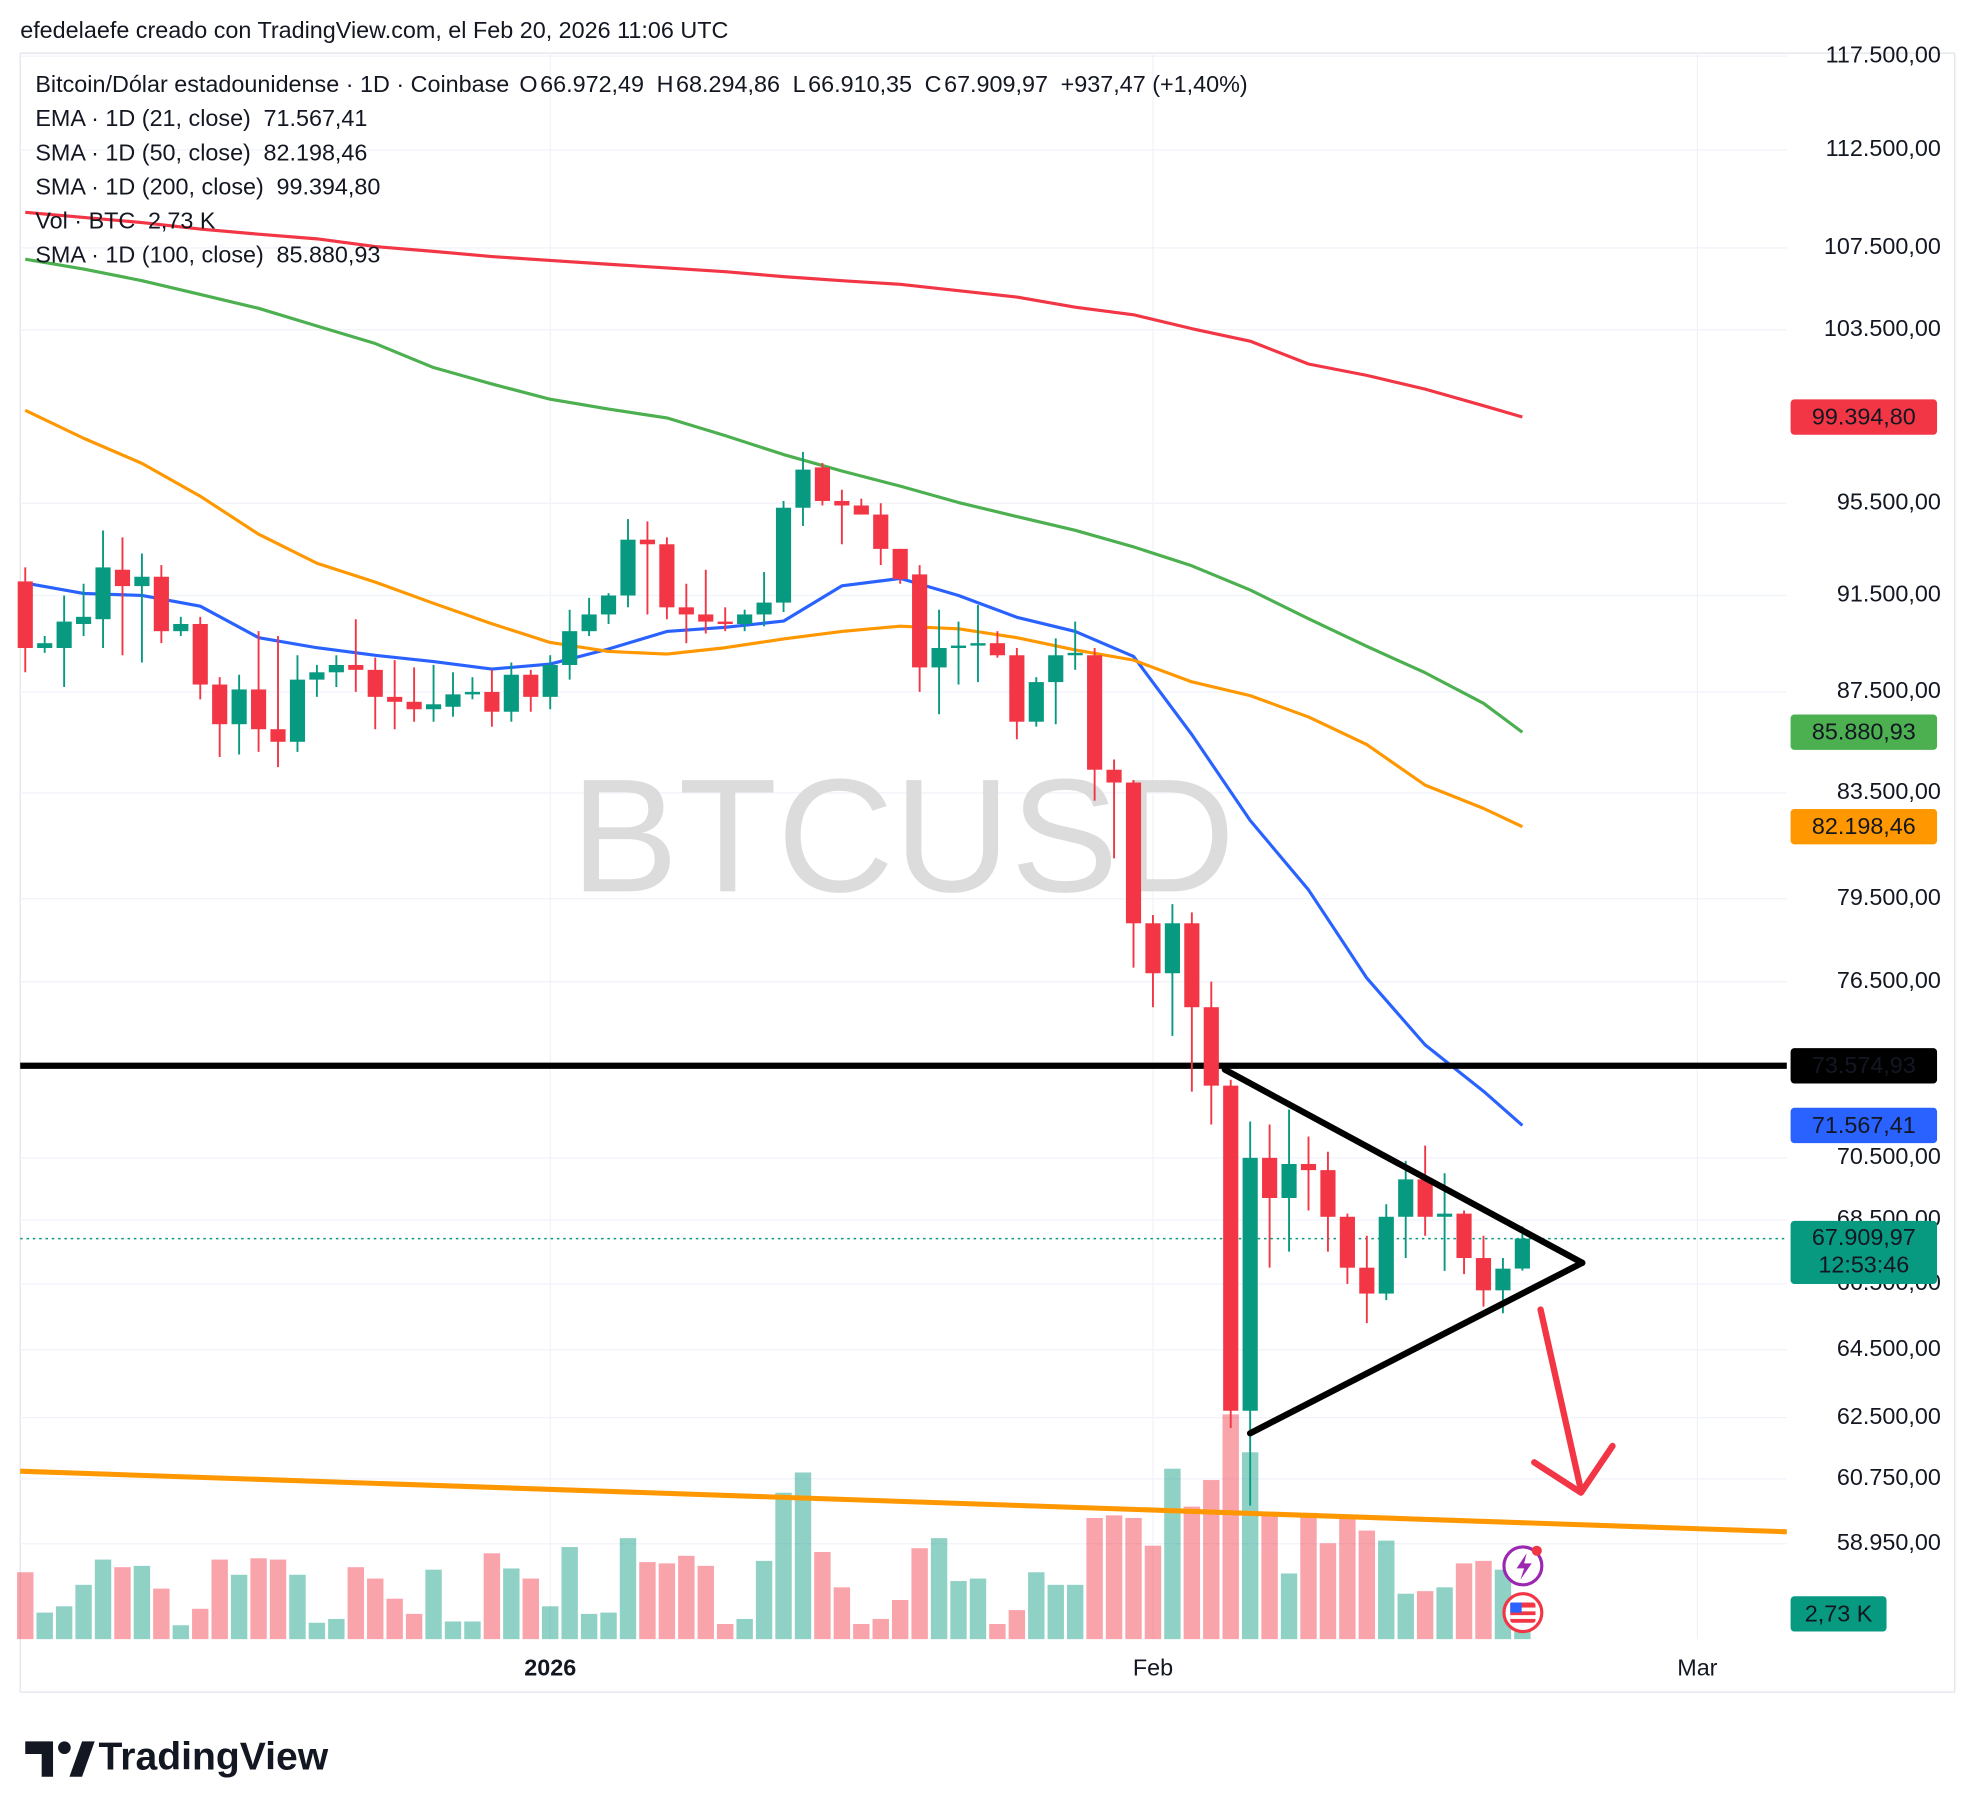 The height and width of the screenshot is (1816, 1980). I want to click on legend-name: SMA · 1D (200, close), so click(149, 186).